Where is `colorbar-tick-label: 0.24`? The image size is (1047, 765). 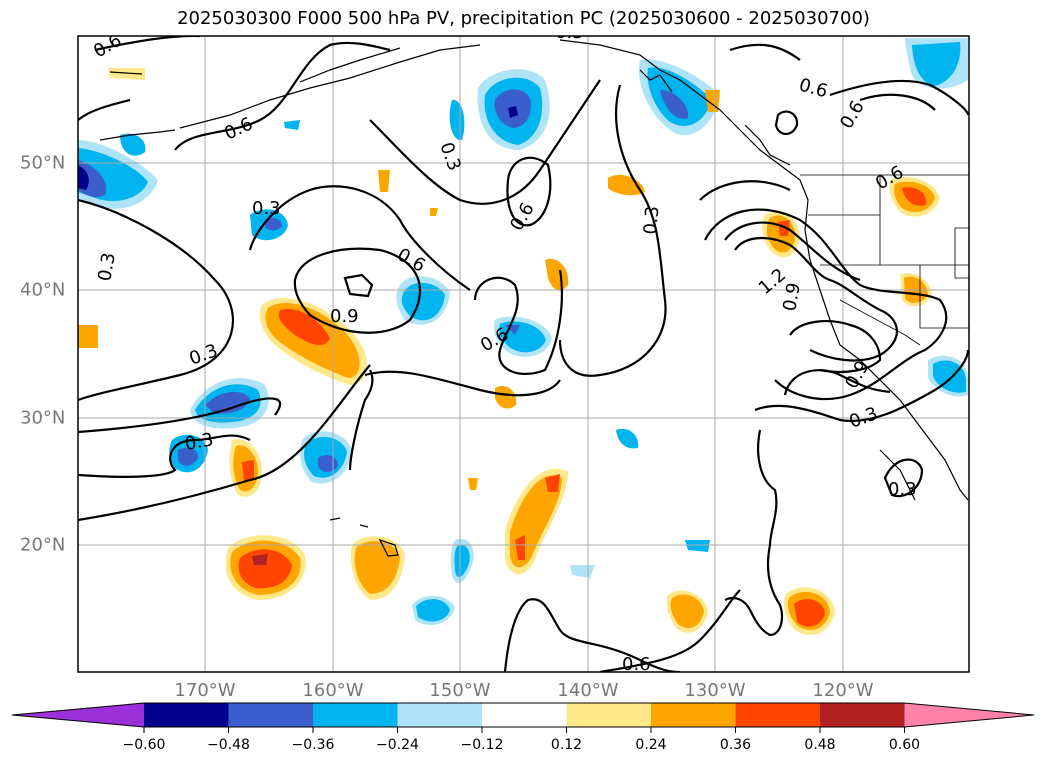
colorbar-tick-label: 0.24 is located at coordinates (651, 745).